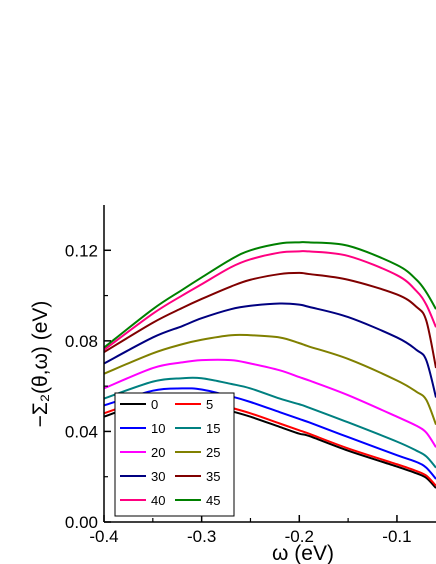  Describe the element at coordinates (158, 476) in the screenshot. I see `legend-label-30: 30` at that location.